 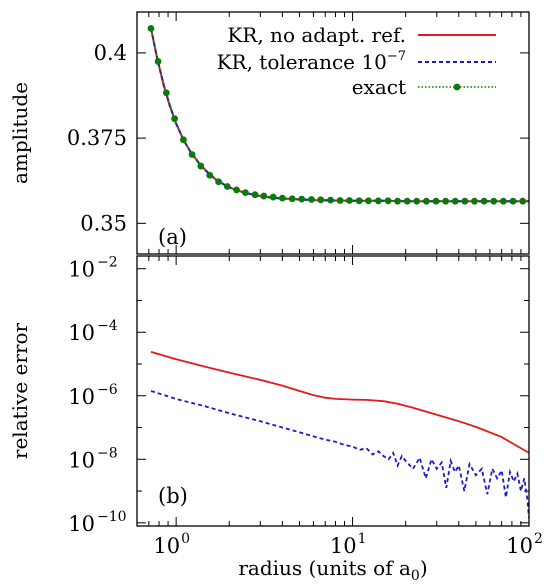 I want to click on x-axis-label-main: radius (units of a, so click(x=324, y=568).